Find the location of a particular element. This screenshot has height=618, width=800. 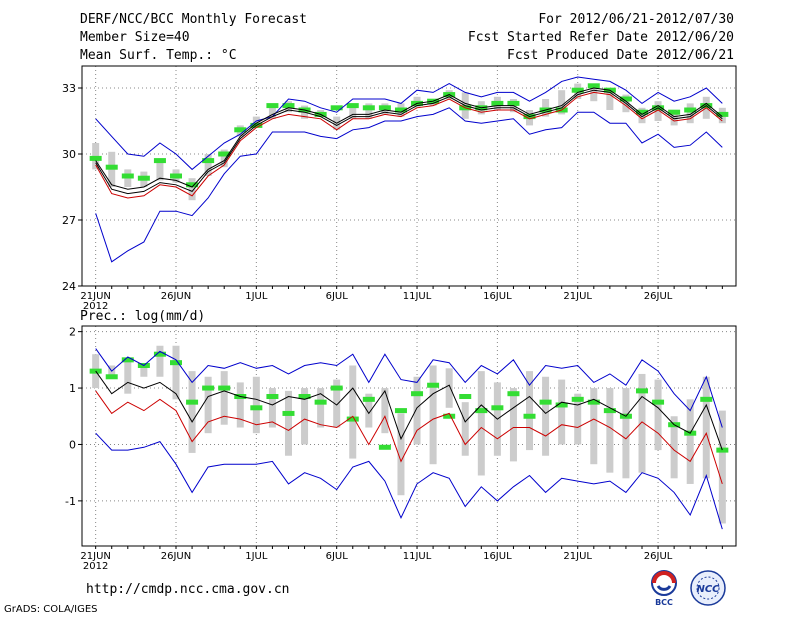

temp-line-ctrl is located at coordinates (409, 145).